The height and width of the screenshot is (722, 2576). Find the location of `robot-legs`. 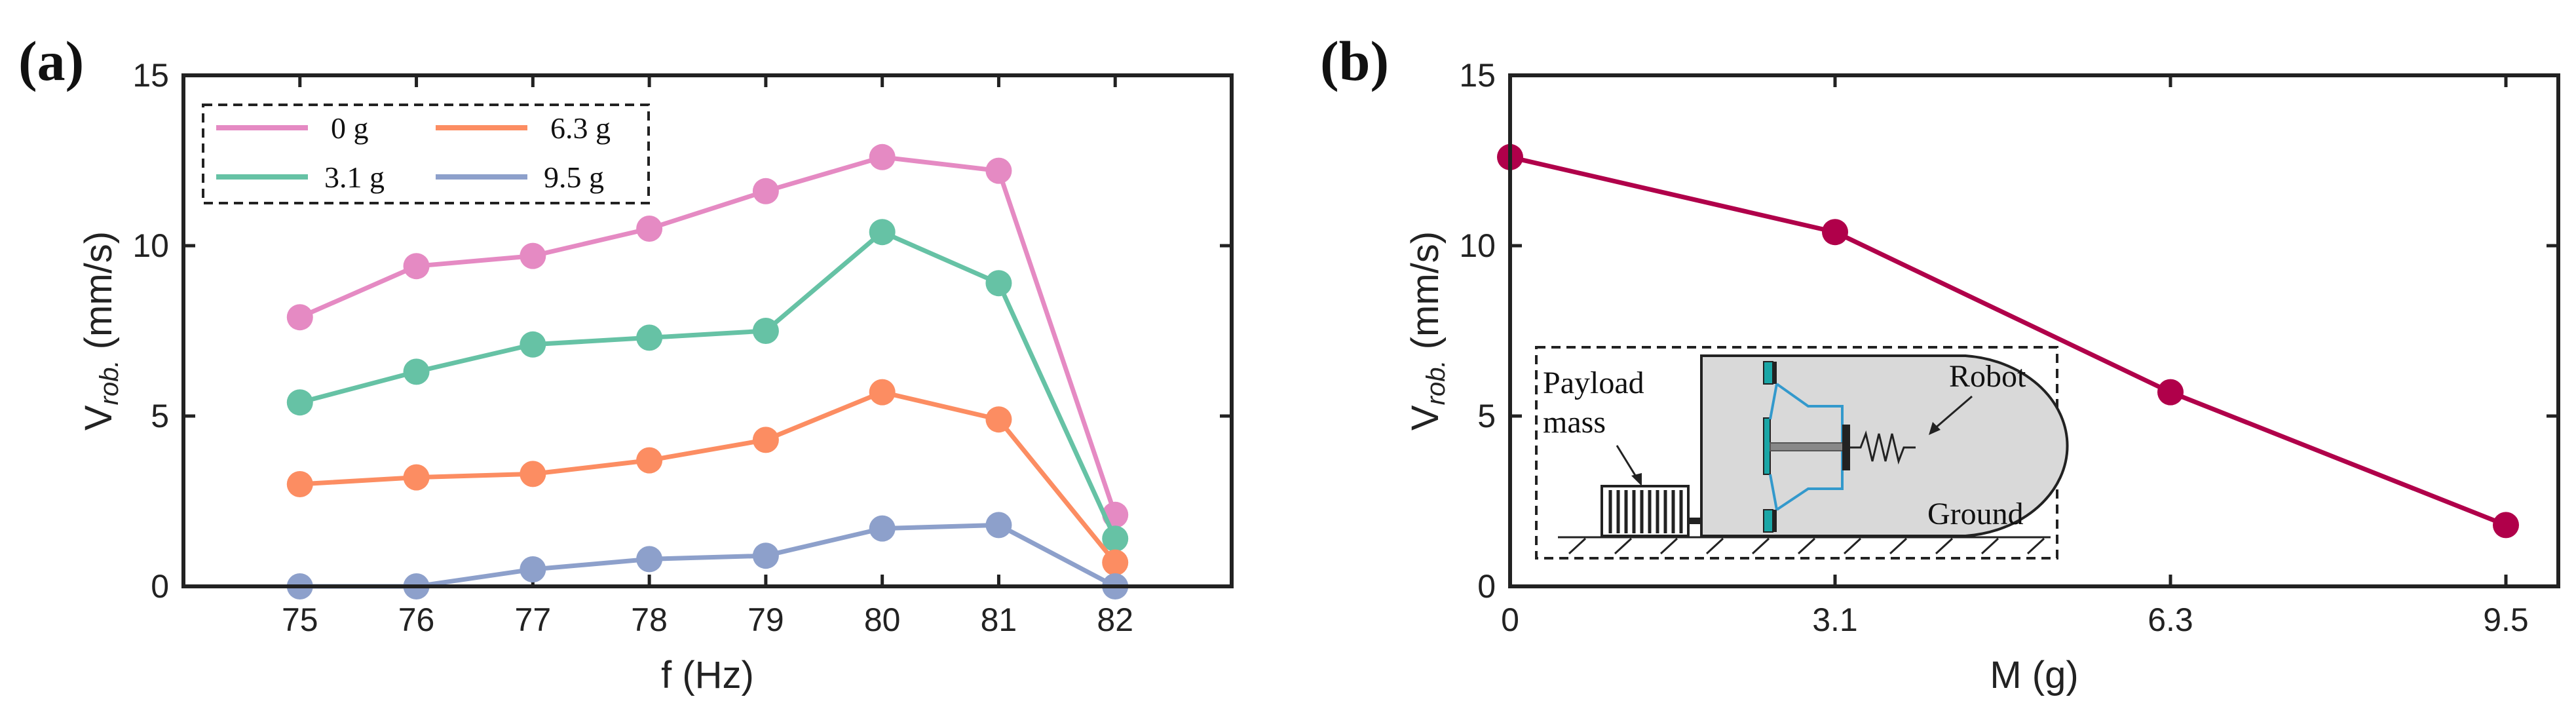

robot-legs is located at coordinates (1770, 447).